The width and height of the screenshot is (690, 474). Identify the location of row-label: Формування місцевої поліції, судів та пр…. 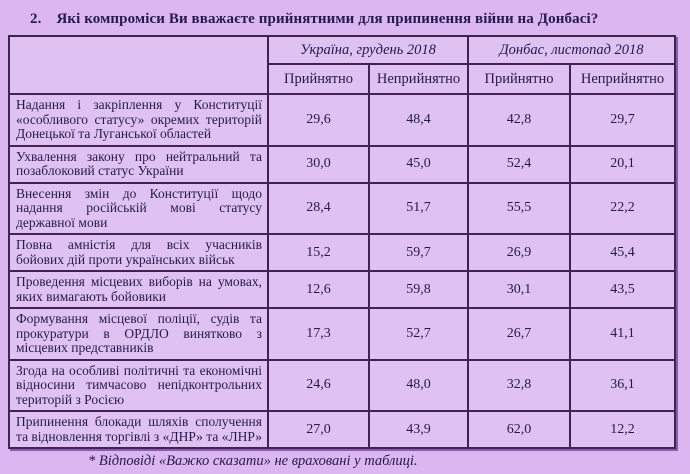
(138, 334).